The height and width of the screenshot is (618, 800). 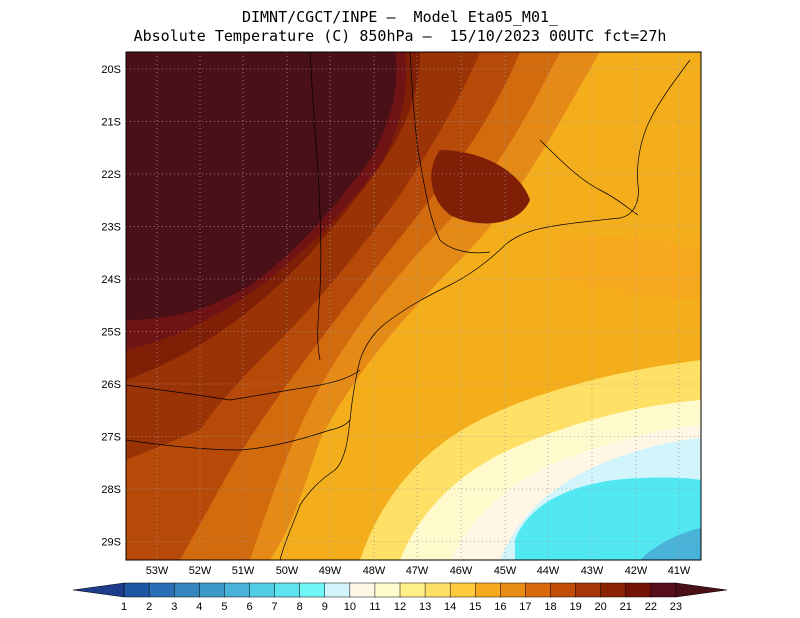 I want to click on lat-label: 26S, so click(x=111, y=385).